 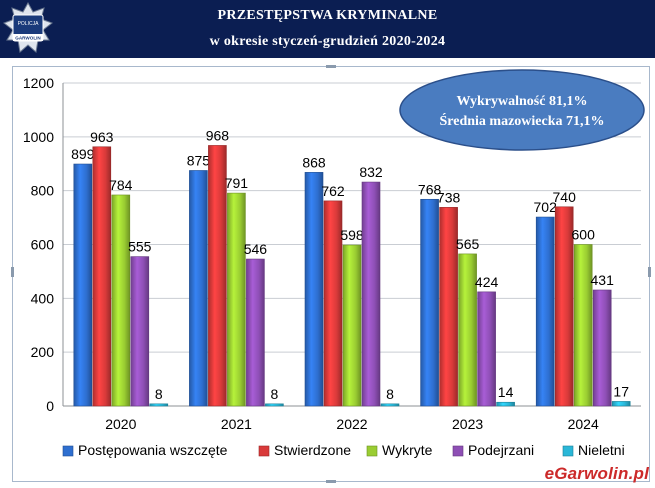 What do you see at coordinates (12, 272) in the screenshot?
I see `resize-handle-left` at bounding box center [12, 272].